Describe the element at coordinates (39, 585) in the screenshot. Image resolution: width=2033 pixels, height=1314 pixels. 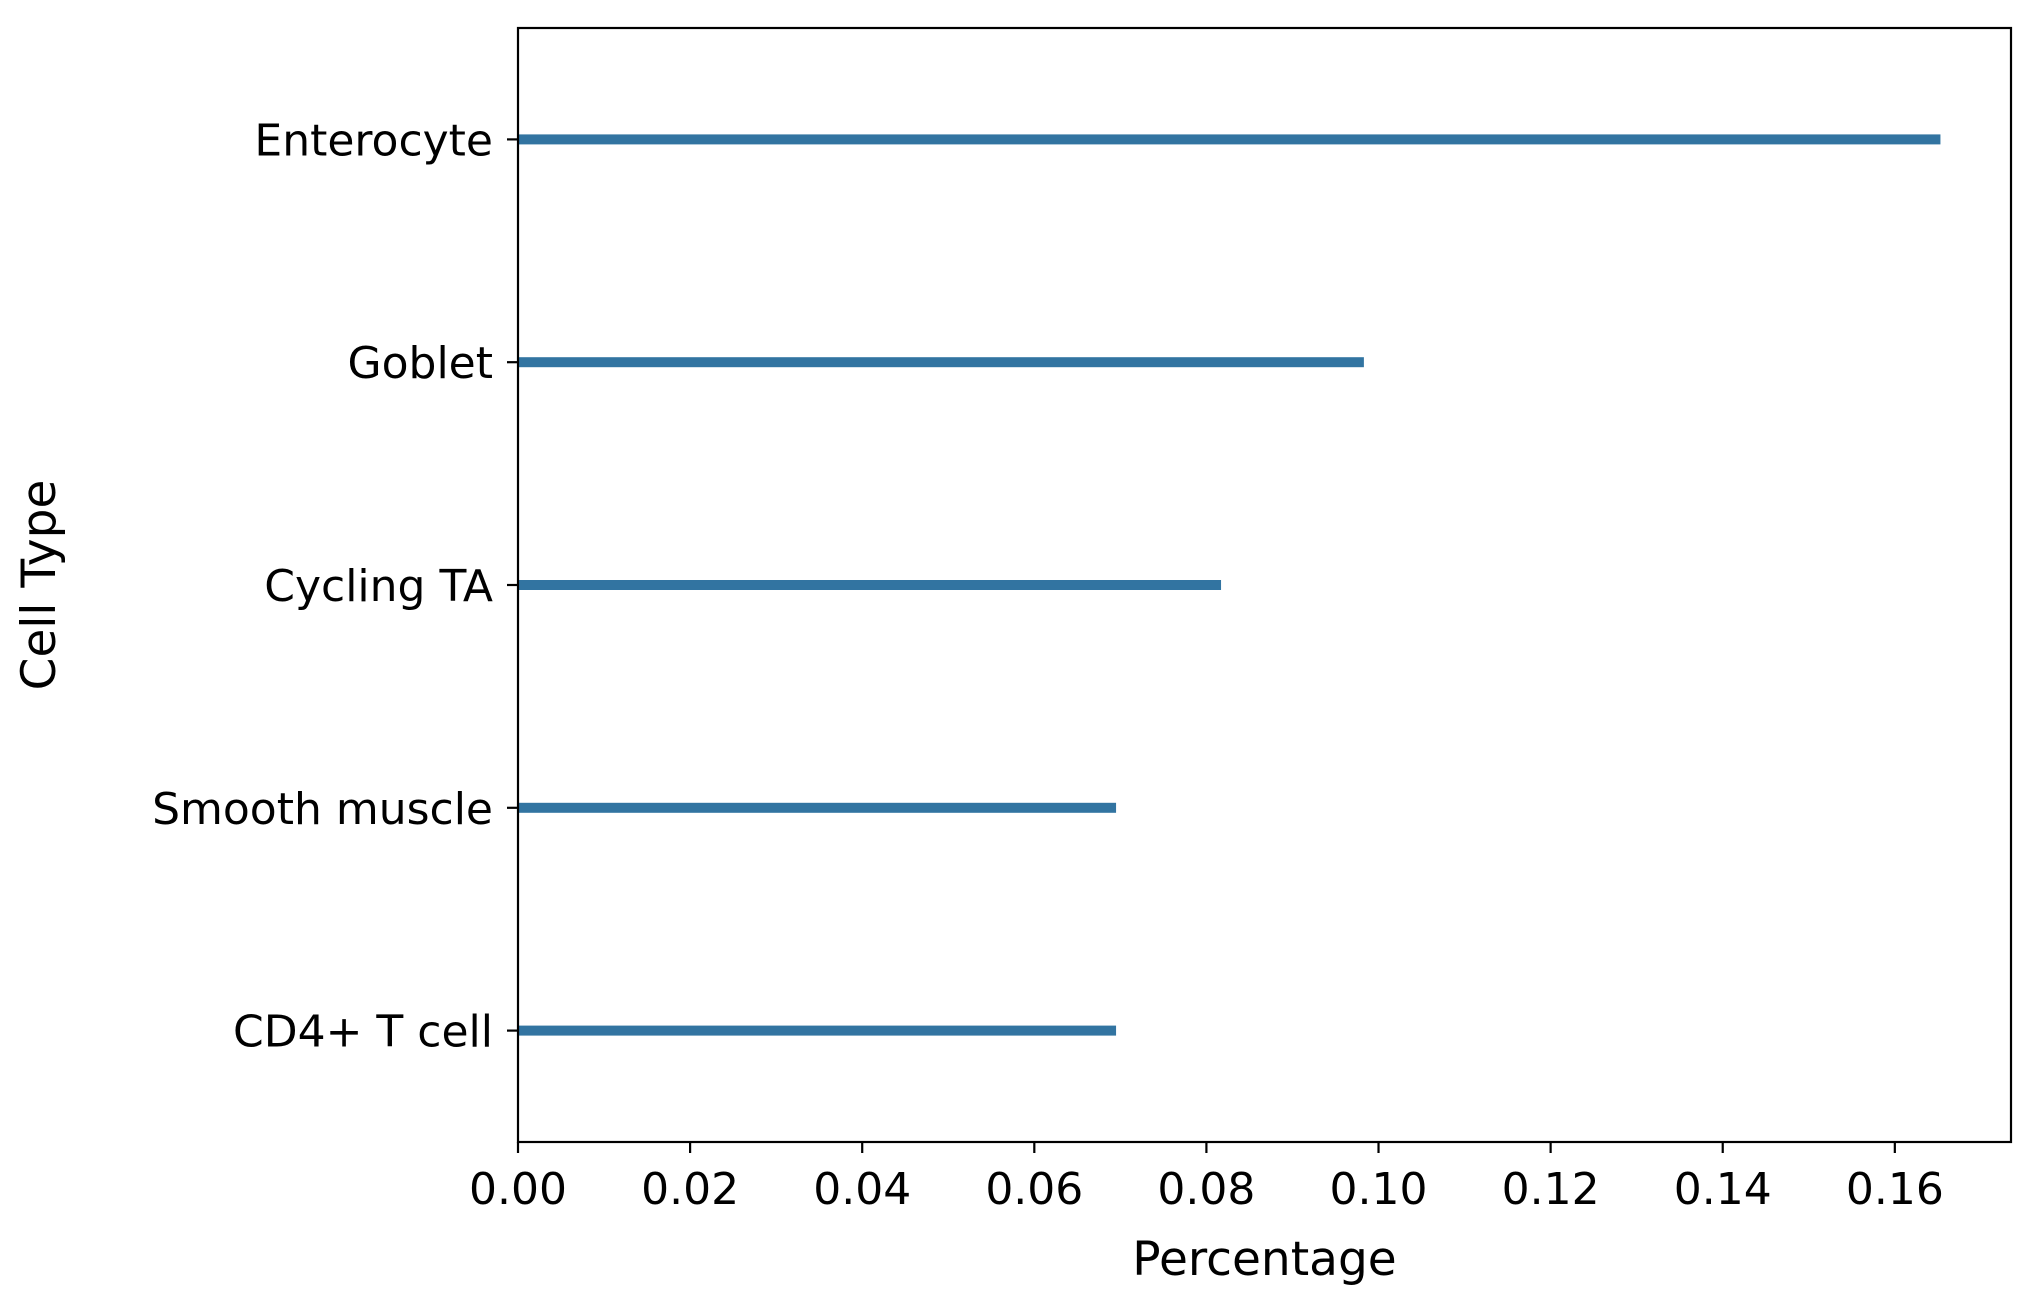
I see `y-axis-label: Cell Type` at that location.